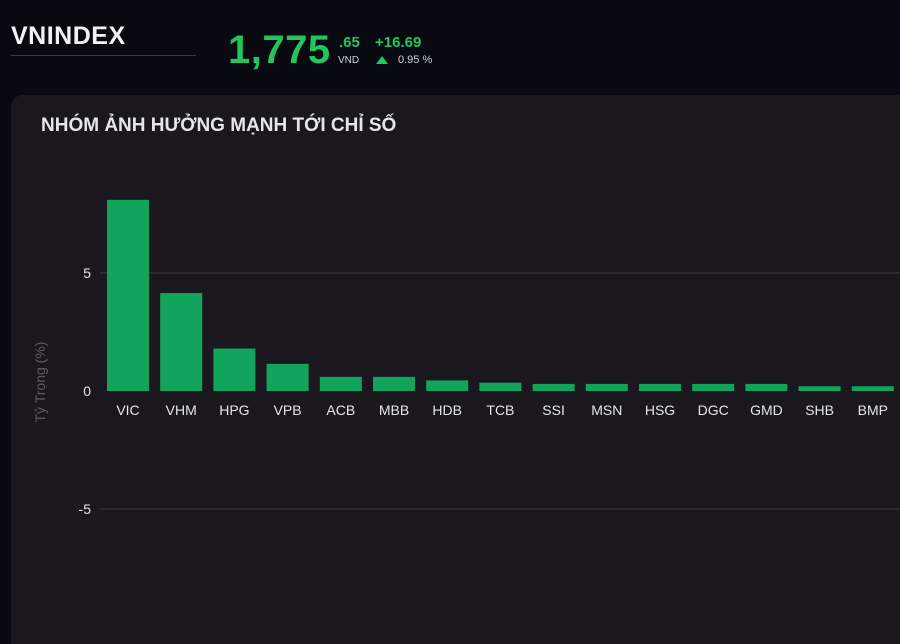 Image resolution: width=900 pixels, height=644 pixels. Describe the element at coordinates (279, 50) in the screenshot. I see `index-price: 1,775` at that location.